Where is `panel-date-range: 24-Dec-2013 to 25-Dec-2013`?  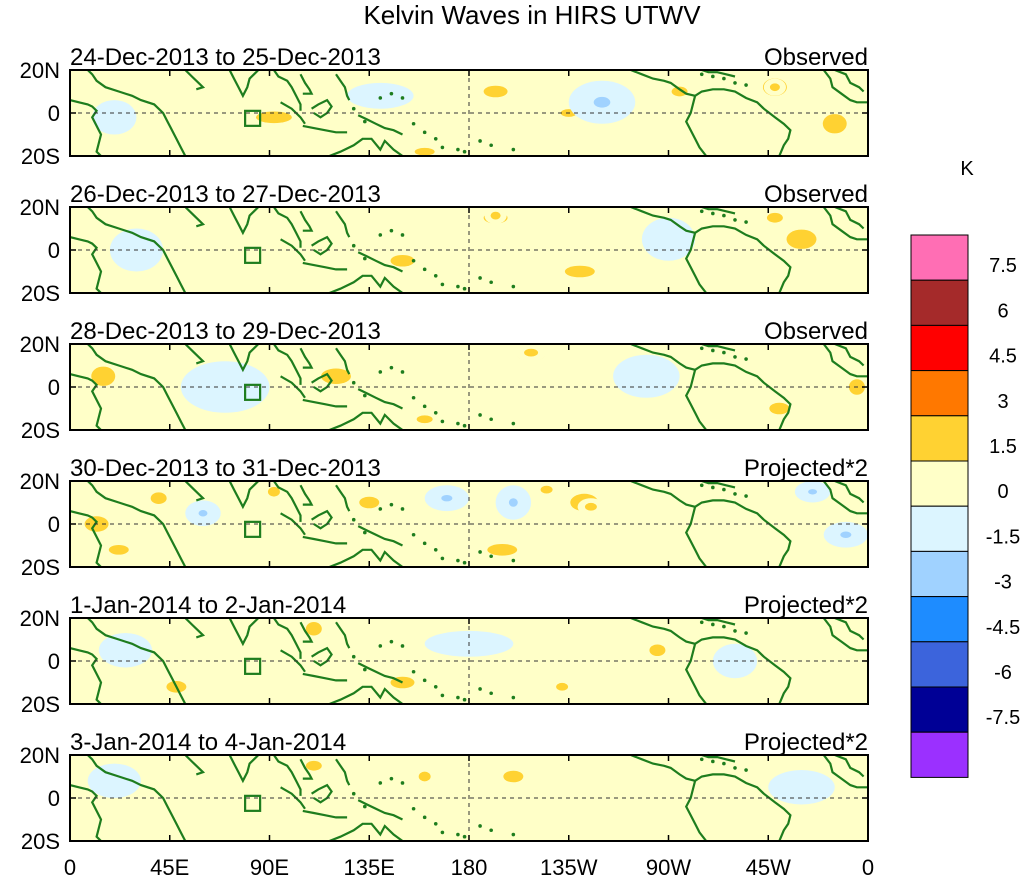 panel-date-range: 24-Dec-2013 to 25-Dec-2013 is located at coordinates (225, 57).